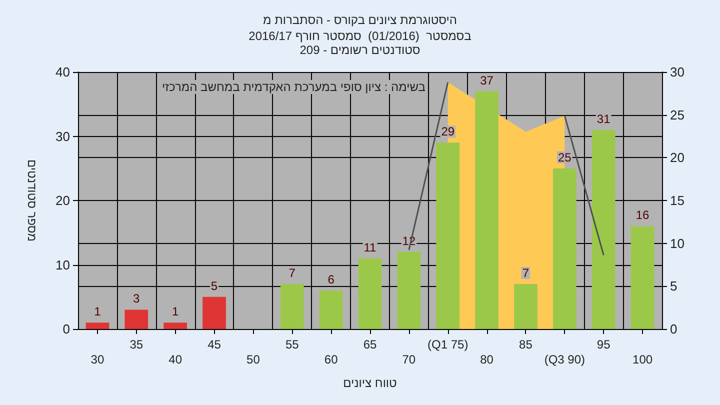 Image resolution: width=720 pixels, height=405 pixels. I want to click on annotation: בשימה : ציון סופי במערכת האקדמית במחשב המרכזי, so click(294, 87).